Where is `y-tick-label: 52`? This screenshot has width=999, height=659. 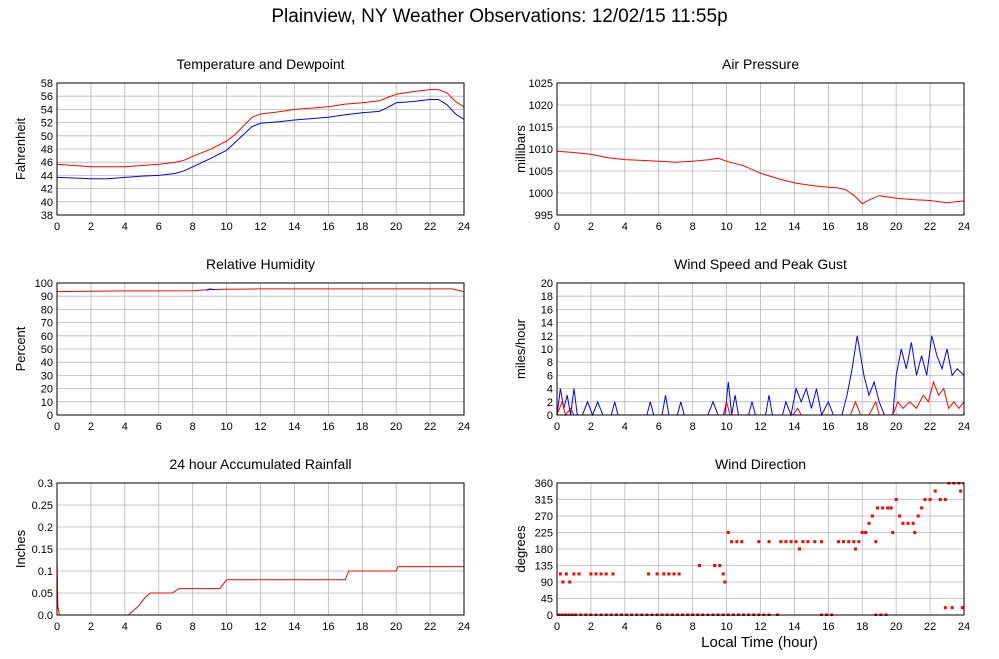 y-tick-label: 52 is located at coordinates (47, 124).